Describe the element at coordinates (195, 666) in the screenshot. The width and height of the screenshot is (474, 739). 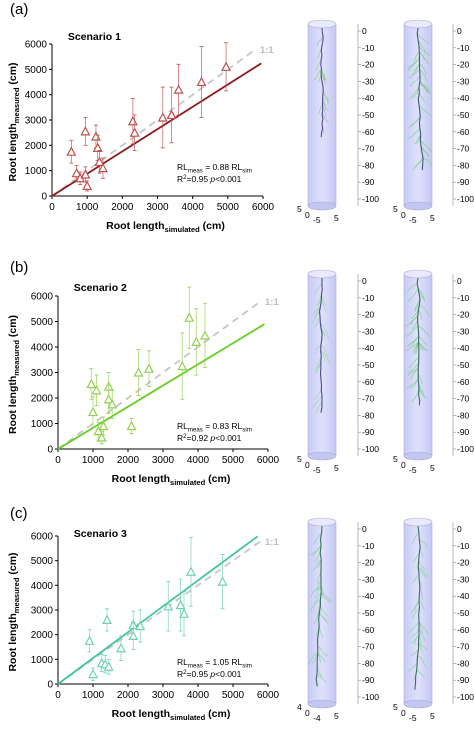
I see `text-part: meas` at that location.